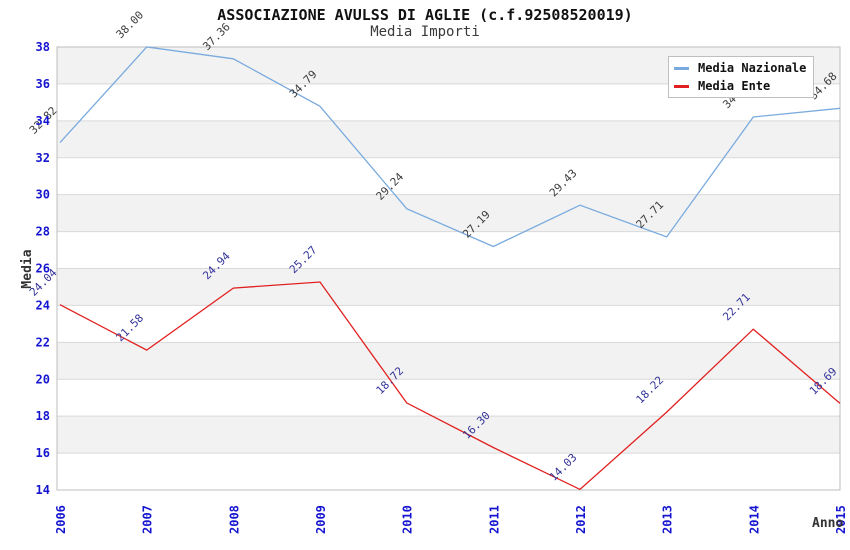 The width and height of the screenshot is (850, 550). Describe the element at coordinates (43, 379) in the screenshot. I see `y-tick-label: 20` at that location.